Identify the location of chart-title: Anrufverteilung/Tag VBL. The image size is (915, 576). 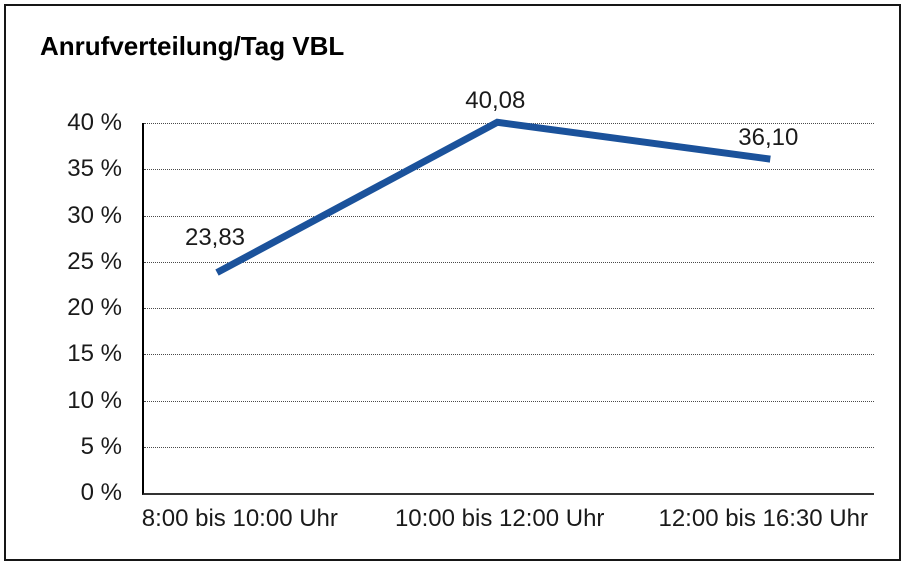
(192, 46).